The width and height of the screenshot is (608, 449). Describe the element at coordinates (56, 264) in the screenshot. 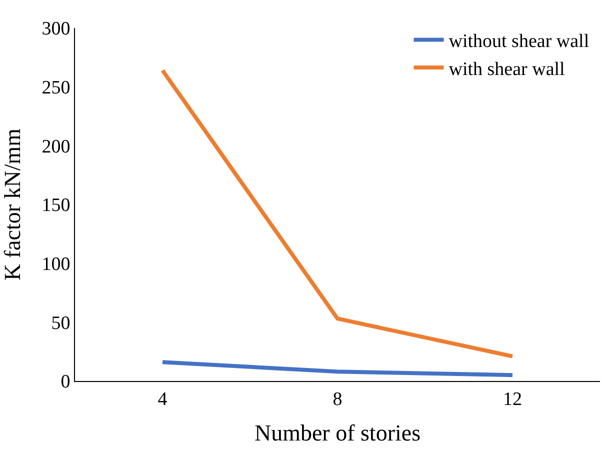

I see `y-tick-label: 100` at that location.